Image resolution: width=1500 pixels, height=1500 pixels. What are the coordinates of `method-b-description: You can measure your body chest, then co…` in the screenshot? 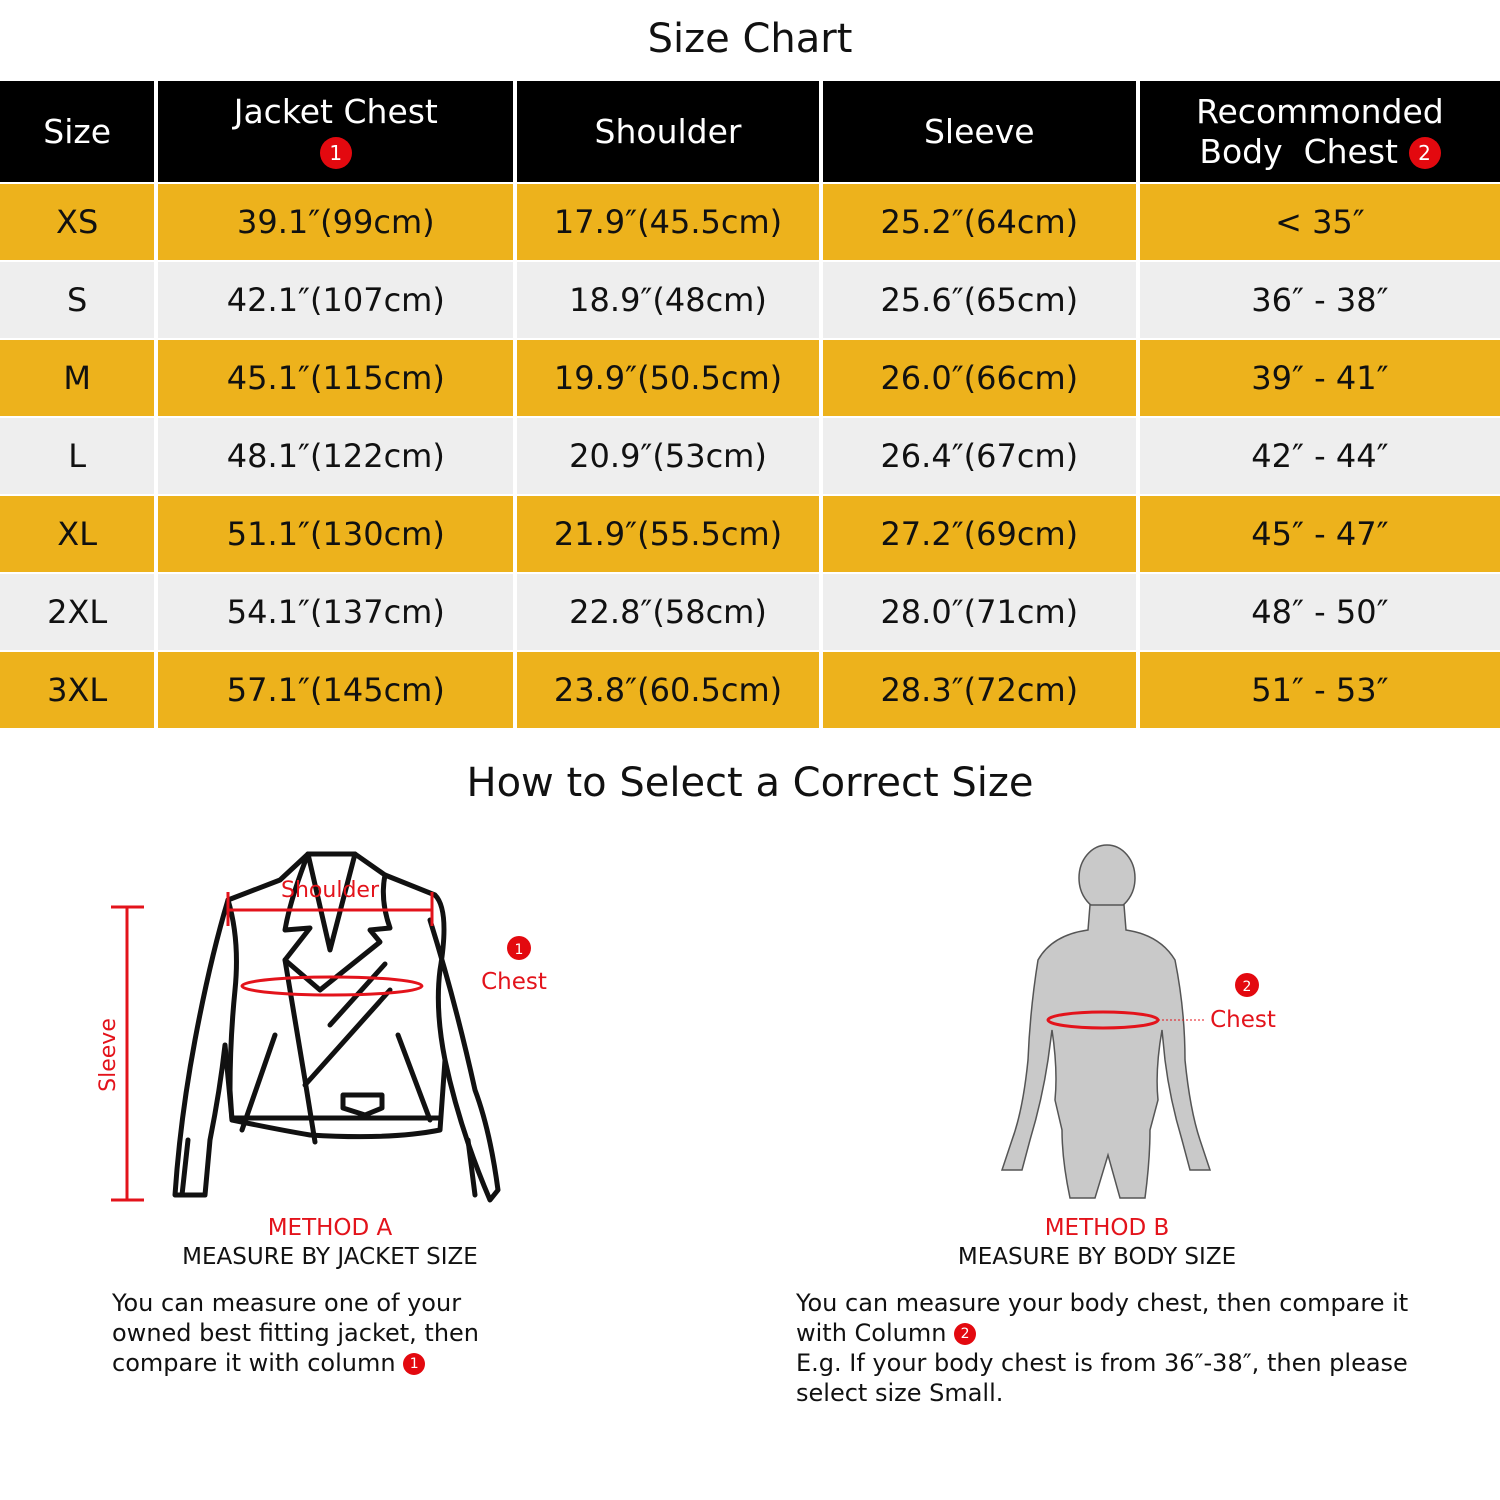 It's located at (1116, 1348).